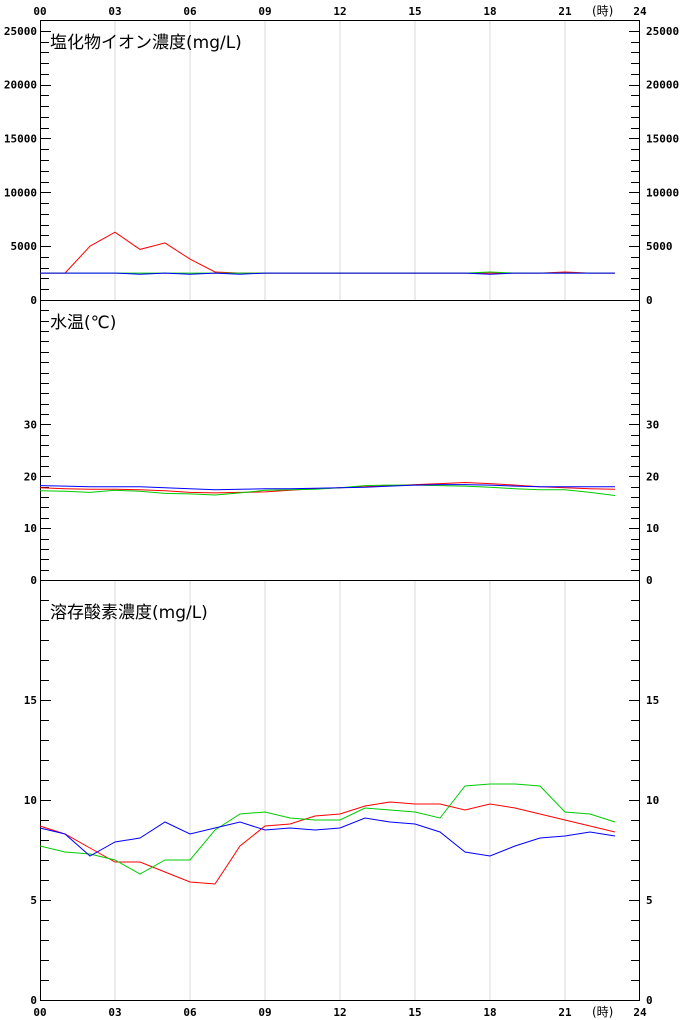  I want to click on x-axis-unit-label-bottom: (時), so click(602, 1012).